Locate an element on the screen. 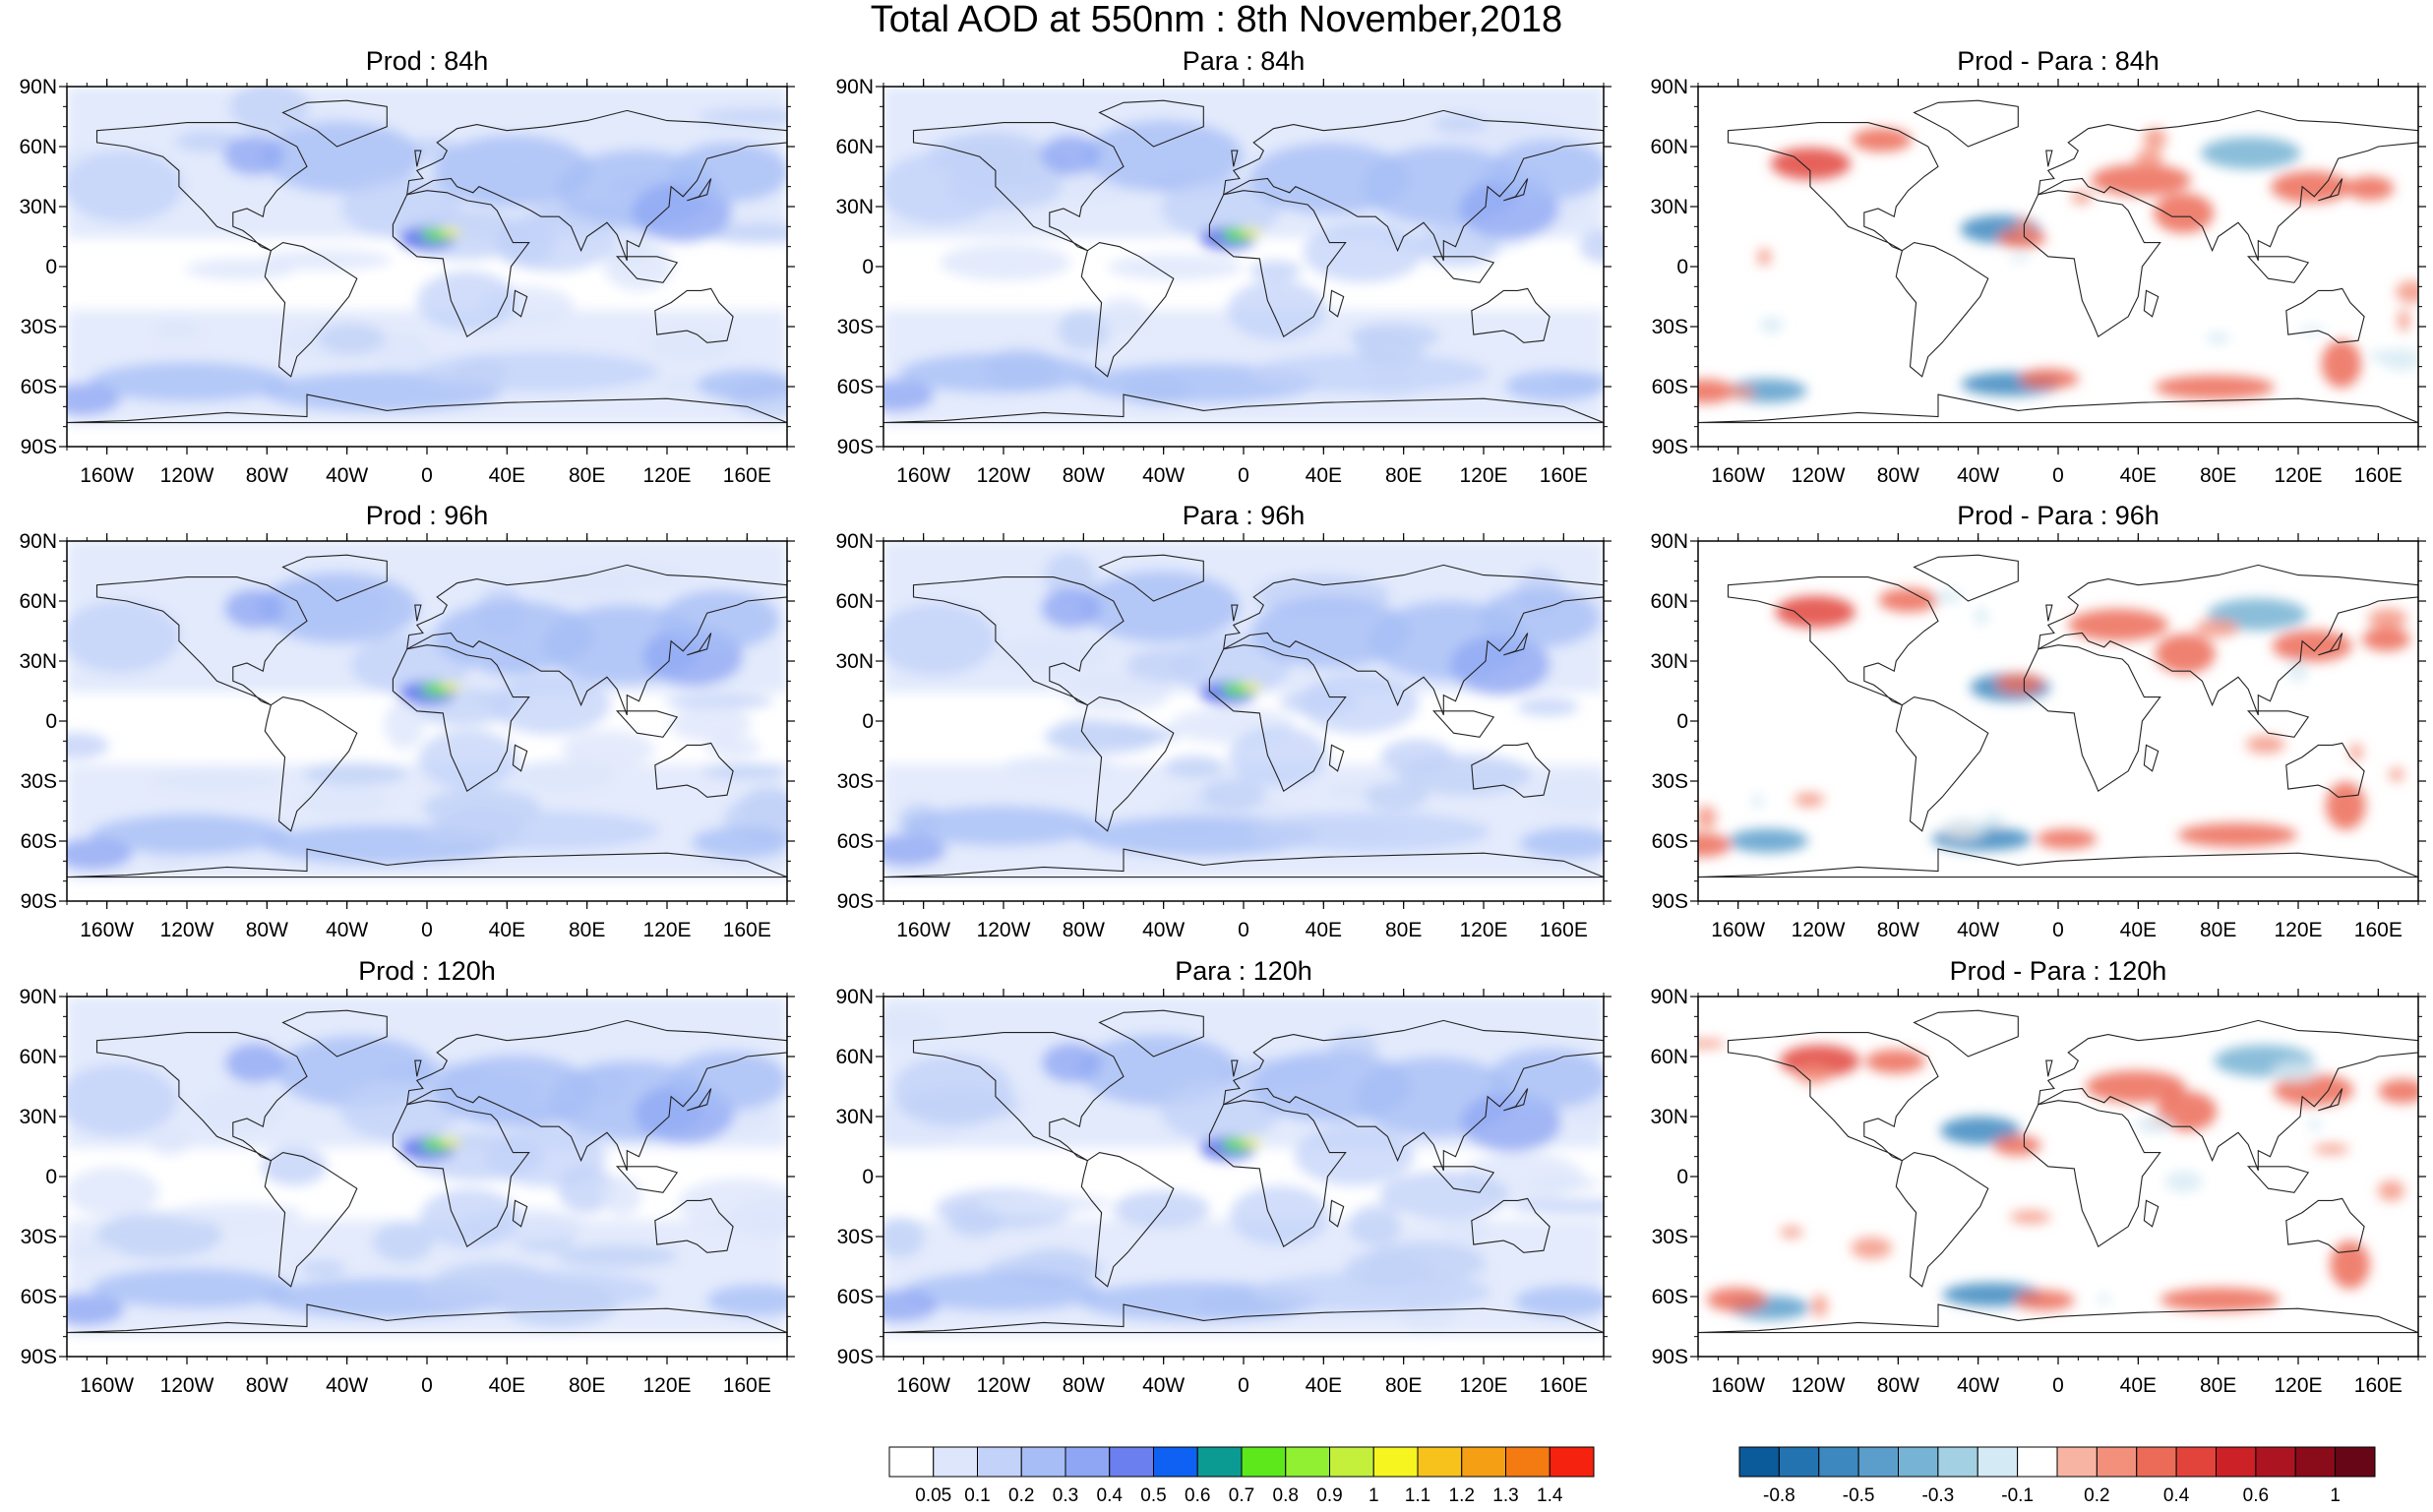  colorbar-label: -0.8 is located at coordinates (1779, 1496).